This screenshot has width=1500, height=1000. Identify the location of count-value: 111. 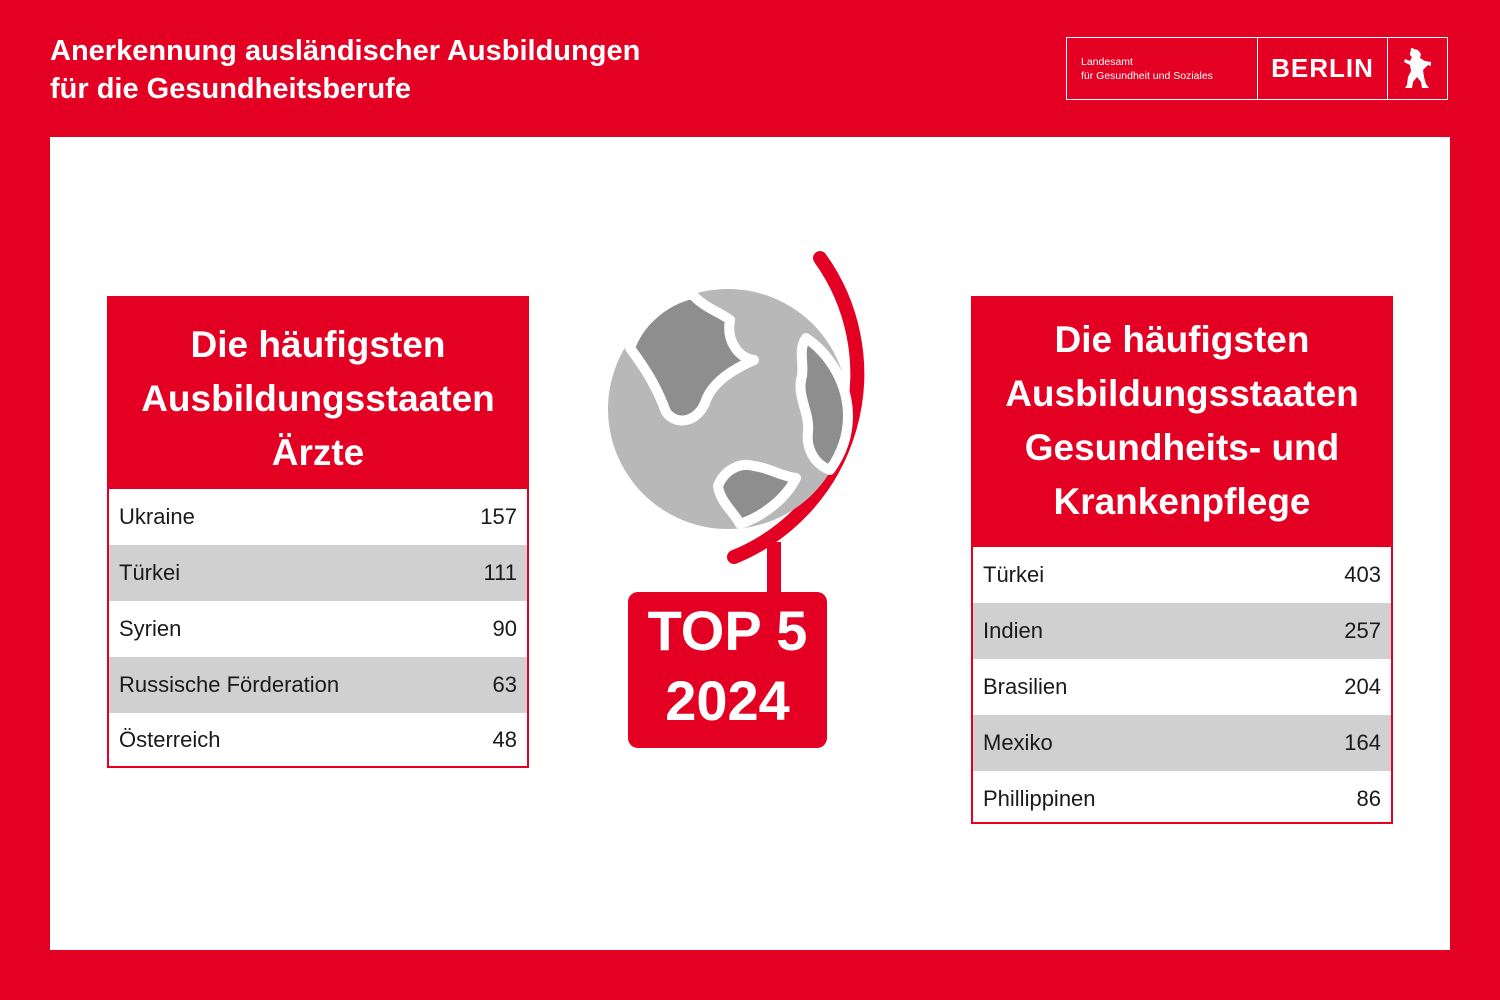
(500, 572).